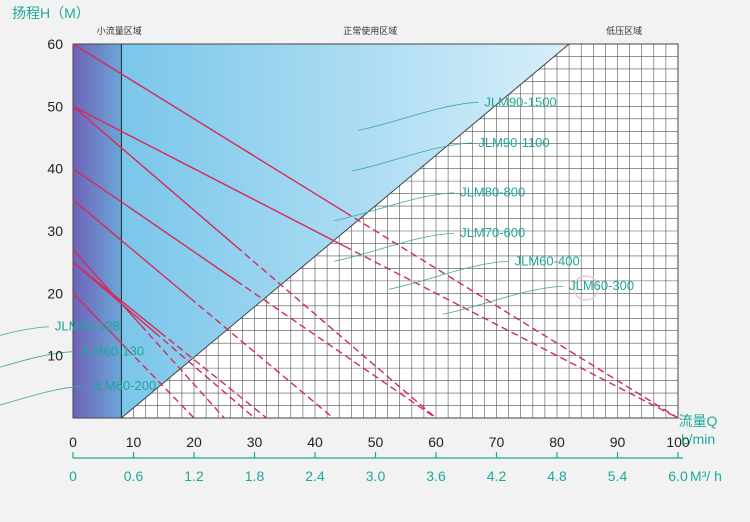 This screenshot has height=522, width=750. I want to click on curve-label-JLM60-300: JLM60-300, so click(601, 285).